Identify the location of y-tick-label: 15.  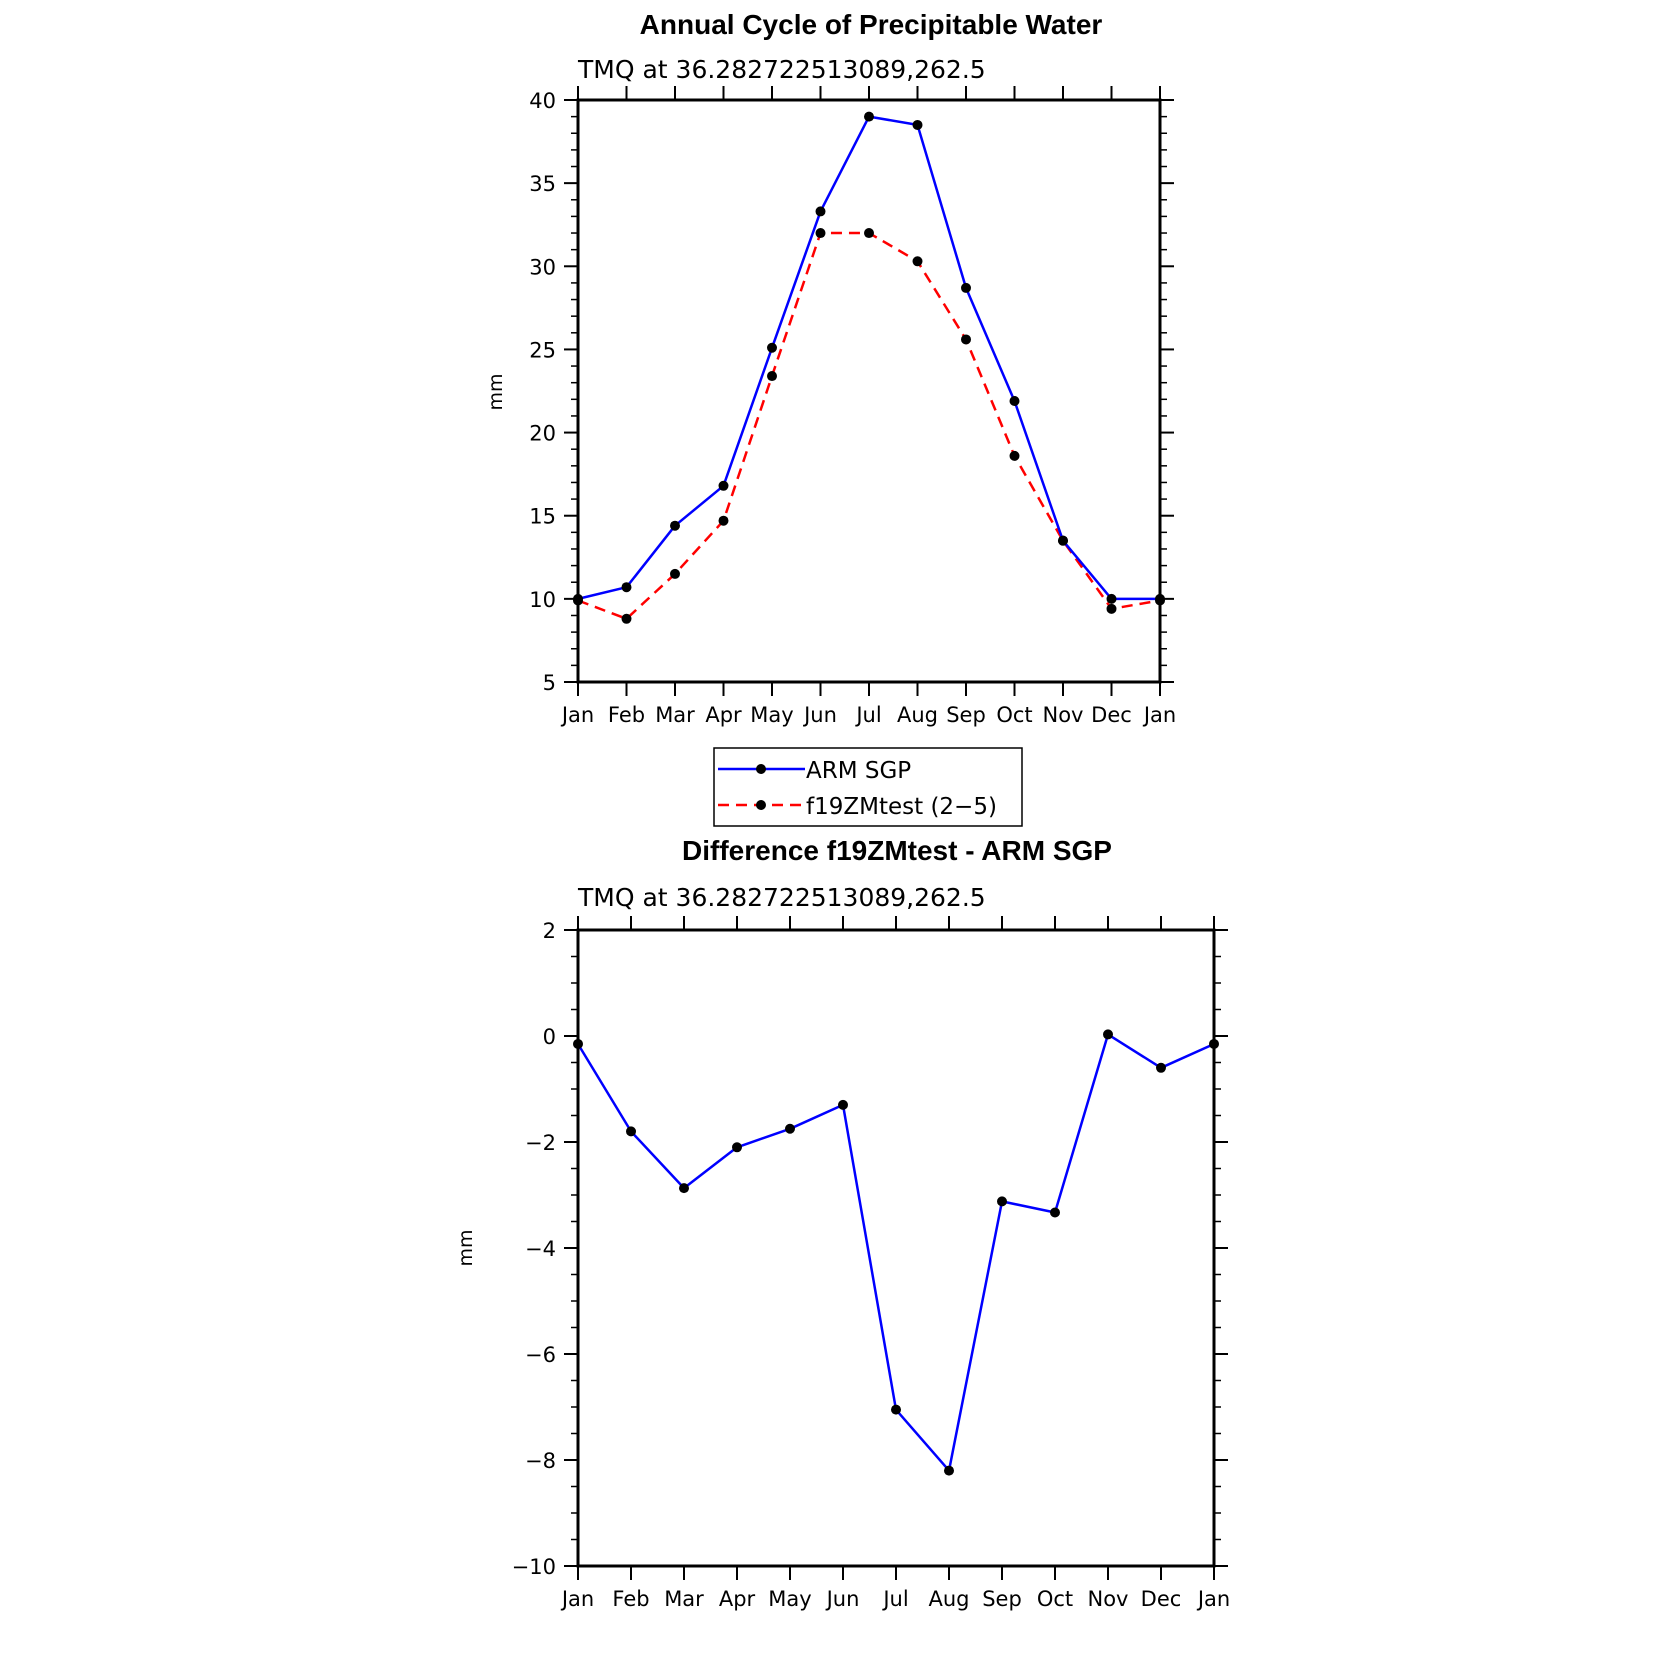
(542, 517).